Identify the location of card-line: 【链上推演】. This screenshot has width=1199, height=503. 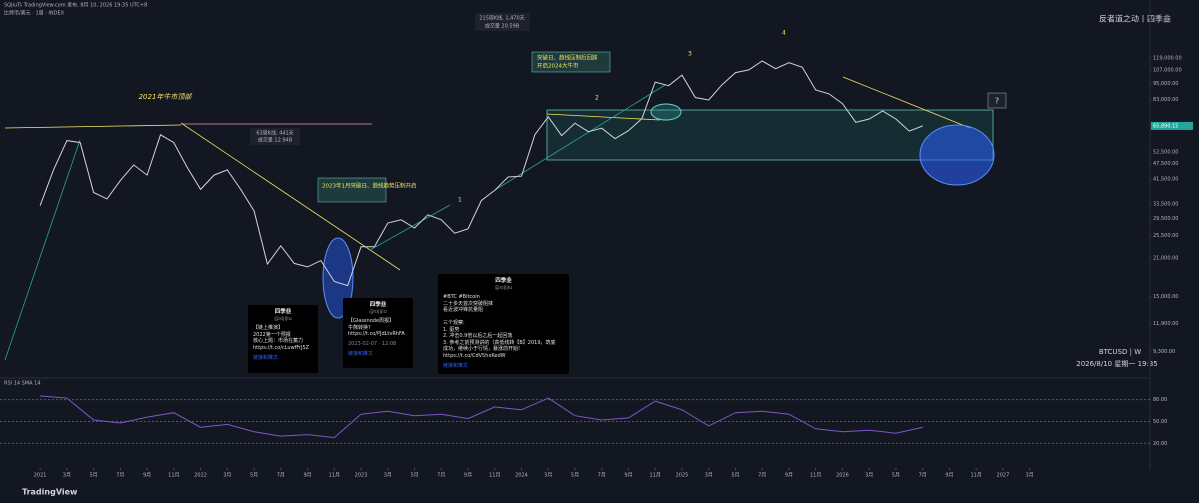
(268, 328).